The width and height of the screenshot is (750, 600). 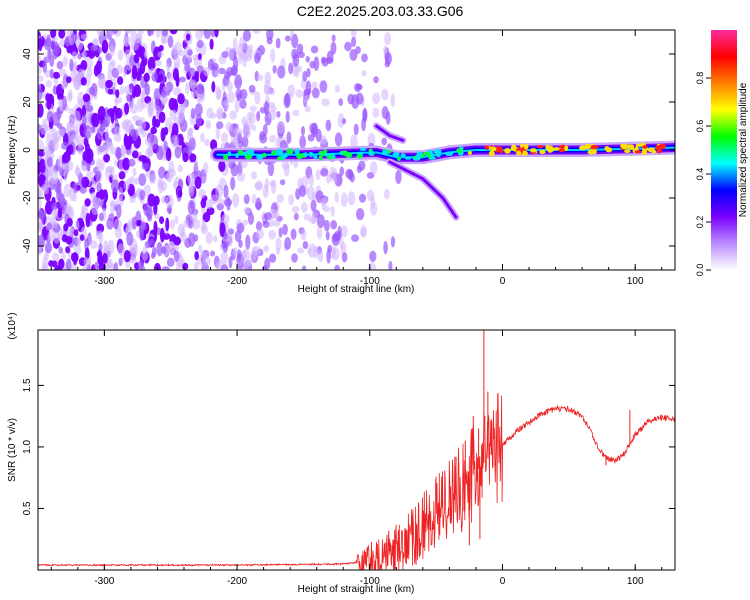 I want to click on y-tick-label: 40, so click(x=27, y=54).